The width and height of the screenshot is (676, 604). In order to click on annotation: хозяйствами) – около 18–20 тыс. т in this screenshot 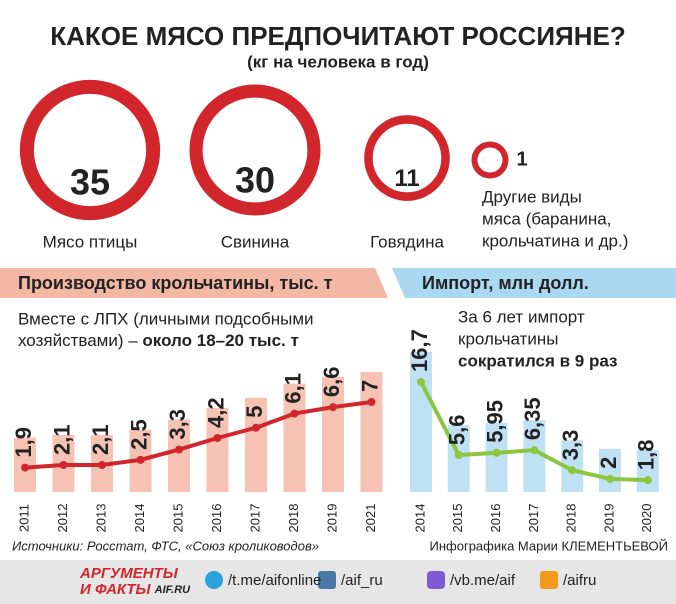, I will do `click(158, 340)`.